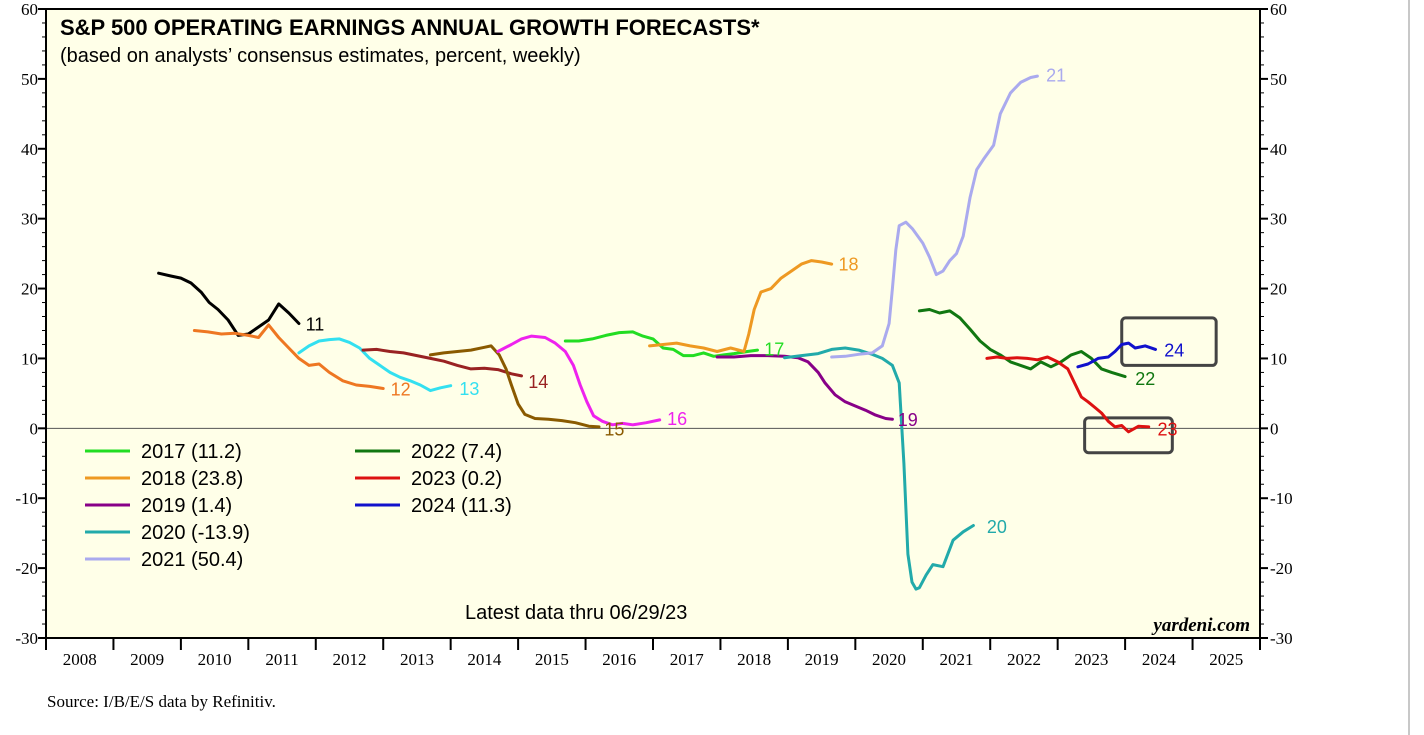 Image resolution: width=1424 pixels, height=735 pixels. Describe the element at coordinates (576, 613) in the screenshot. I see `latest-data-note: Latest data thru 06/29/23` at that location.